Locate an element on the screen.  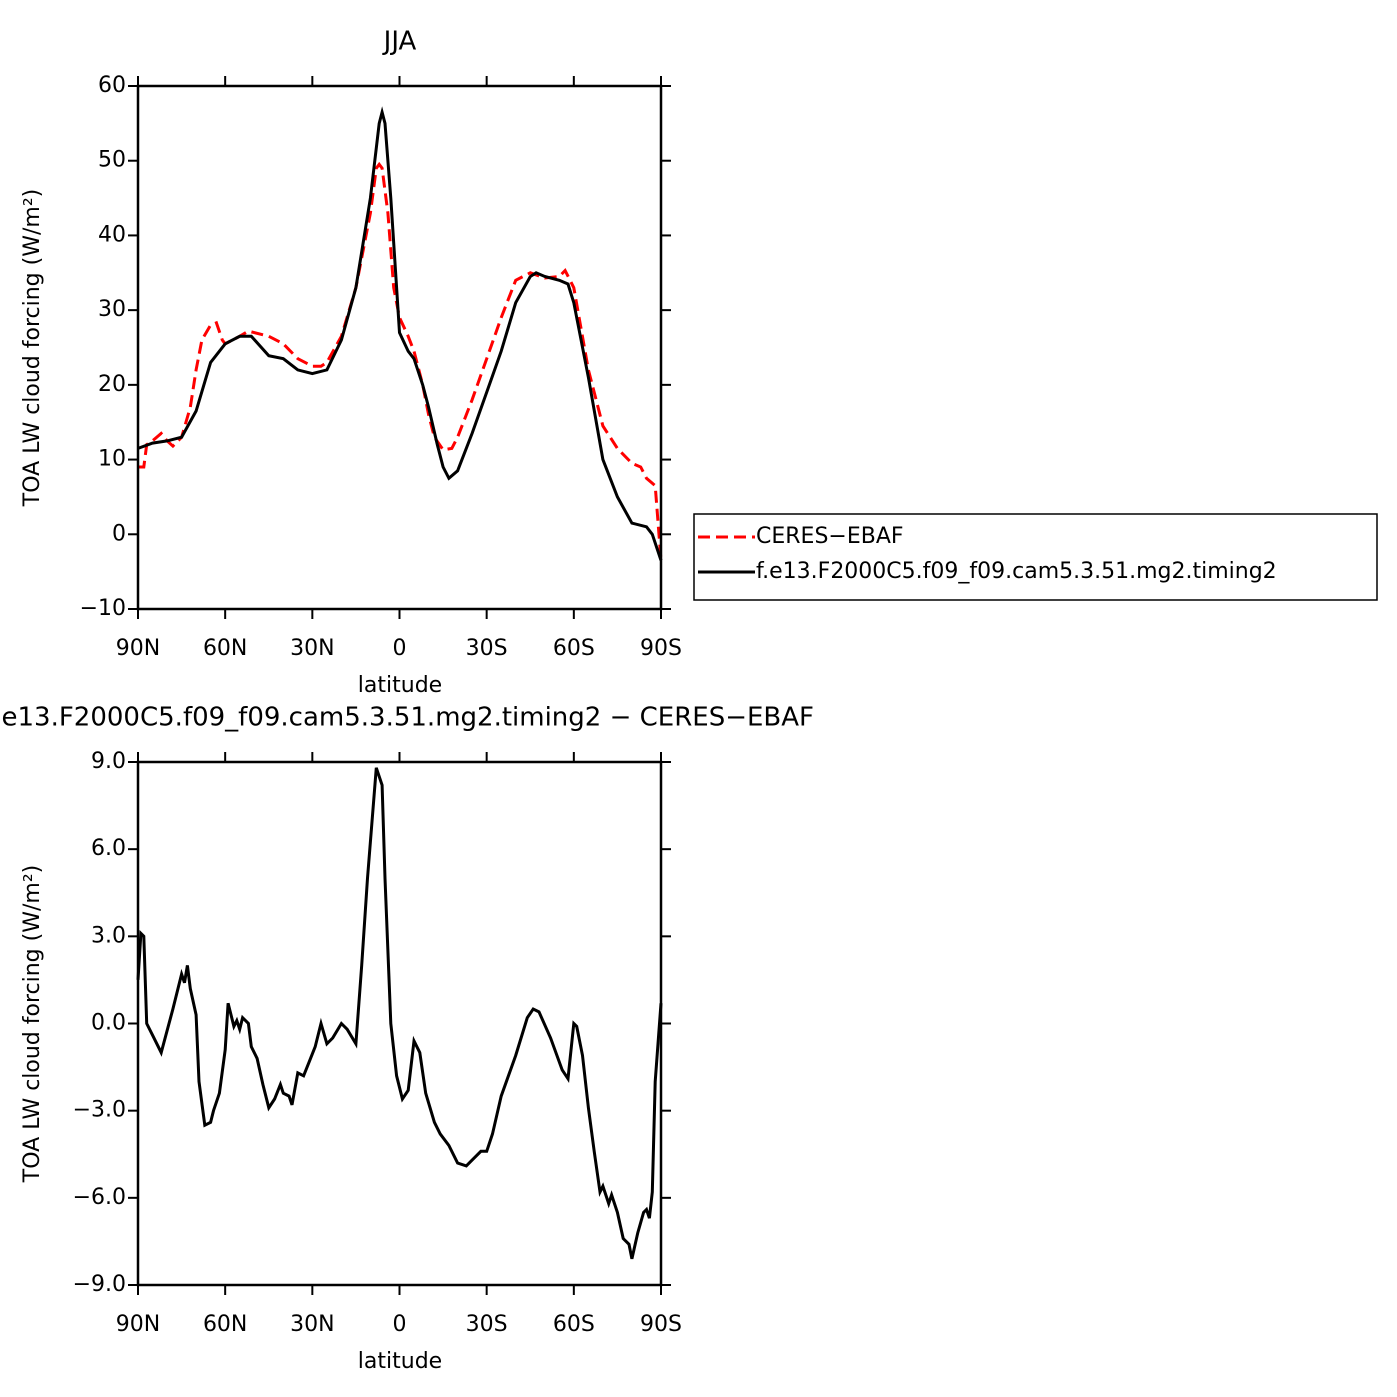
y-tick-label: 0 is located at coordinates (119, 533).